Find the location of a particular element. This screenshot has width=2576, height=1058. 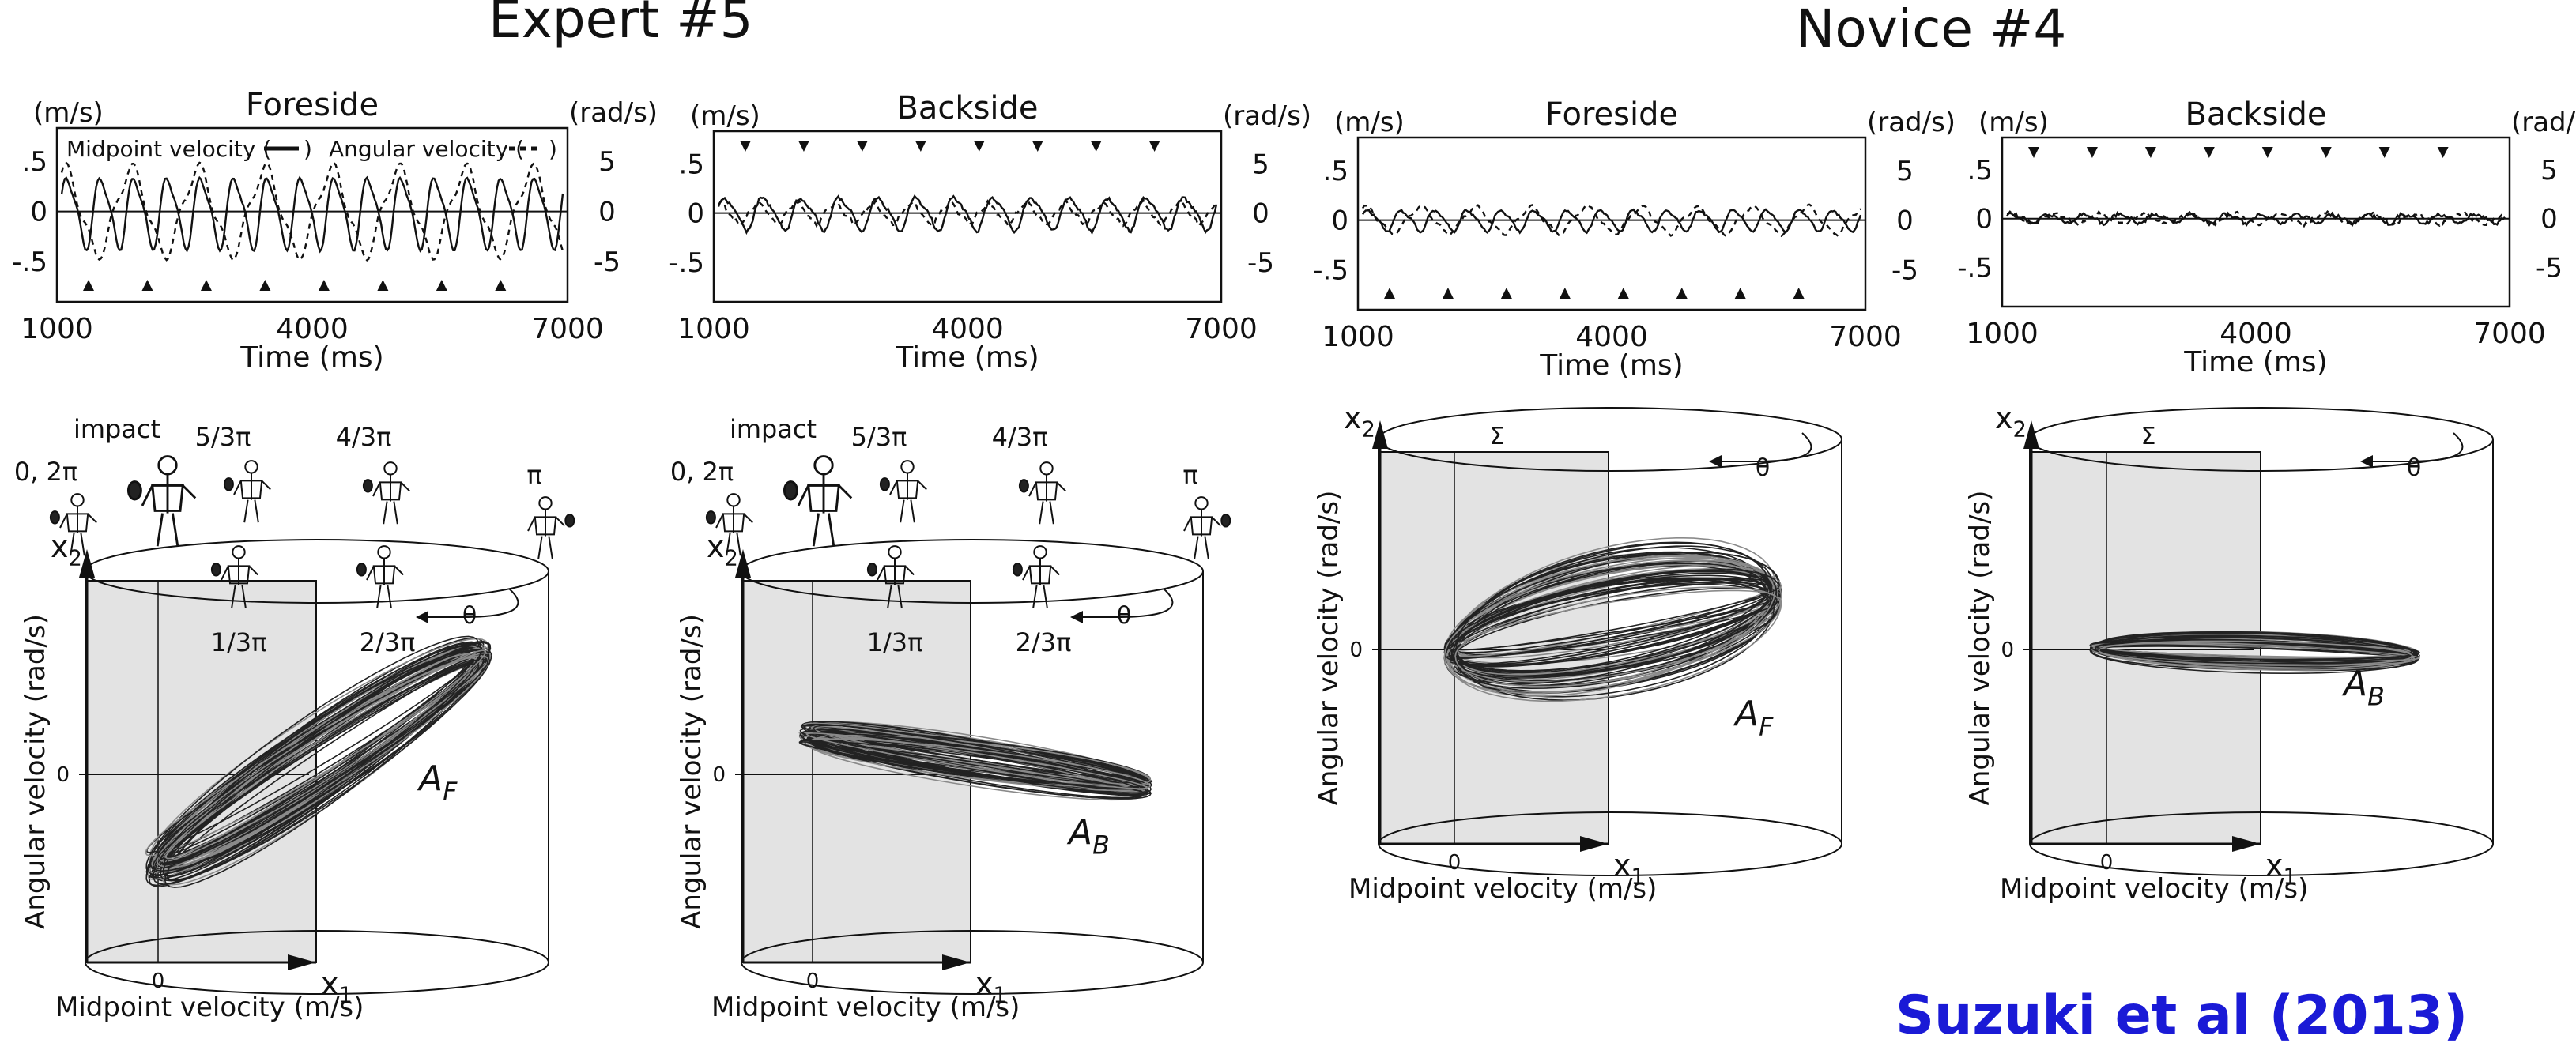

right-tick-label: -5 is located at coordinates (607, 262).